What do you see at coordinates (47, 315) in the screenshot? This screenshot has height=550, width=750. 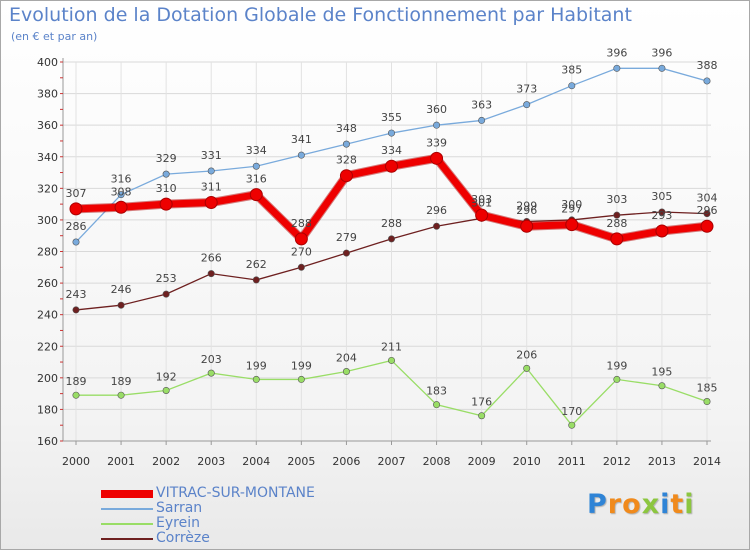 I see `y-tick-label: 240` at bounding box center [47, 315].